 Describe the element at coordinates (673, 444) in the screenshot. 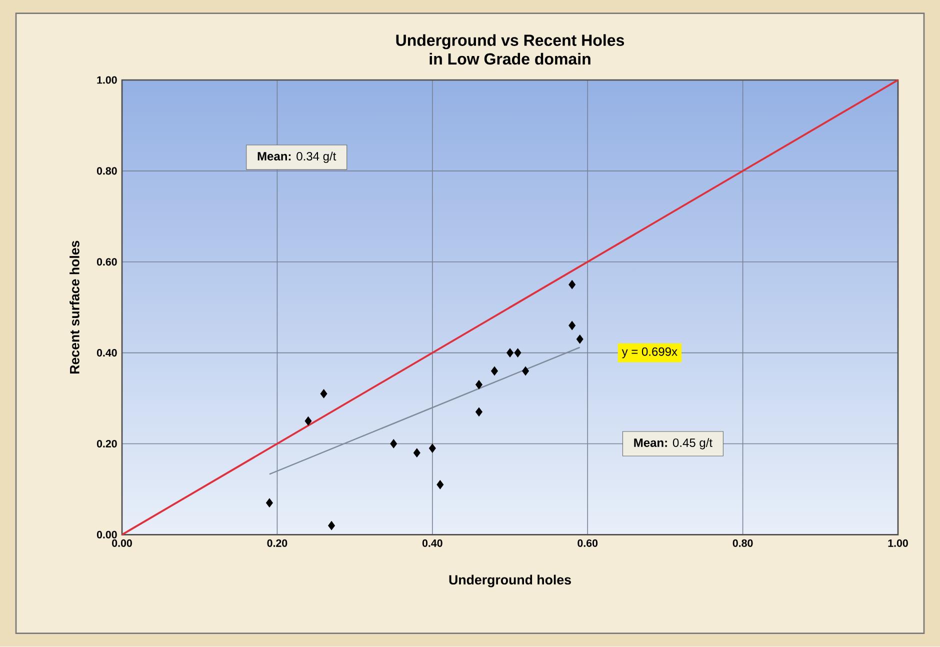

I see `annotation: Mean: 0.45 g/t` at that location.